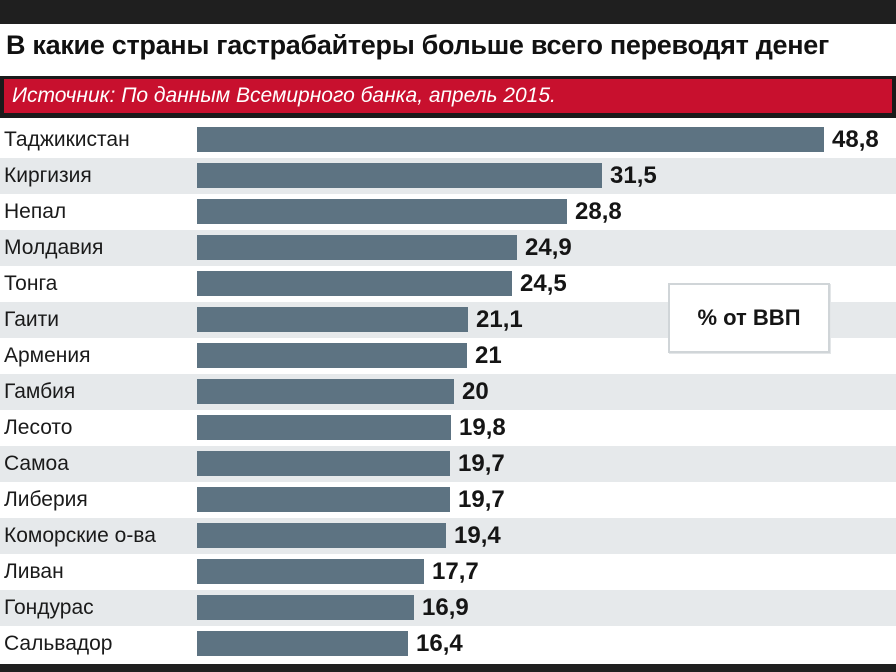 Image resolution: width=896 pixels, height=672 pixels. What do you see at coordinates (855, 139) in the screenshot?
I see `value-label: 48,8` at bounding box center [855, 139].